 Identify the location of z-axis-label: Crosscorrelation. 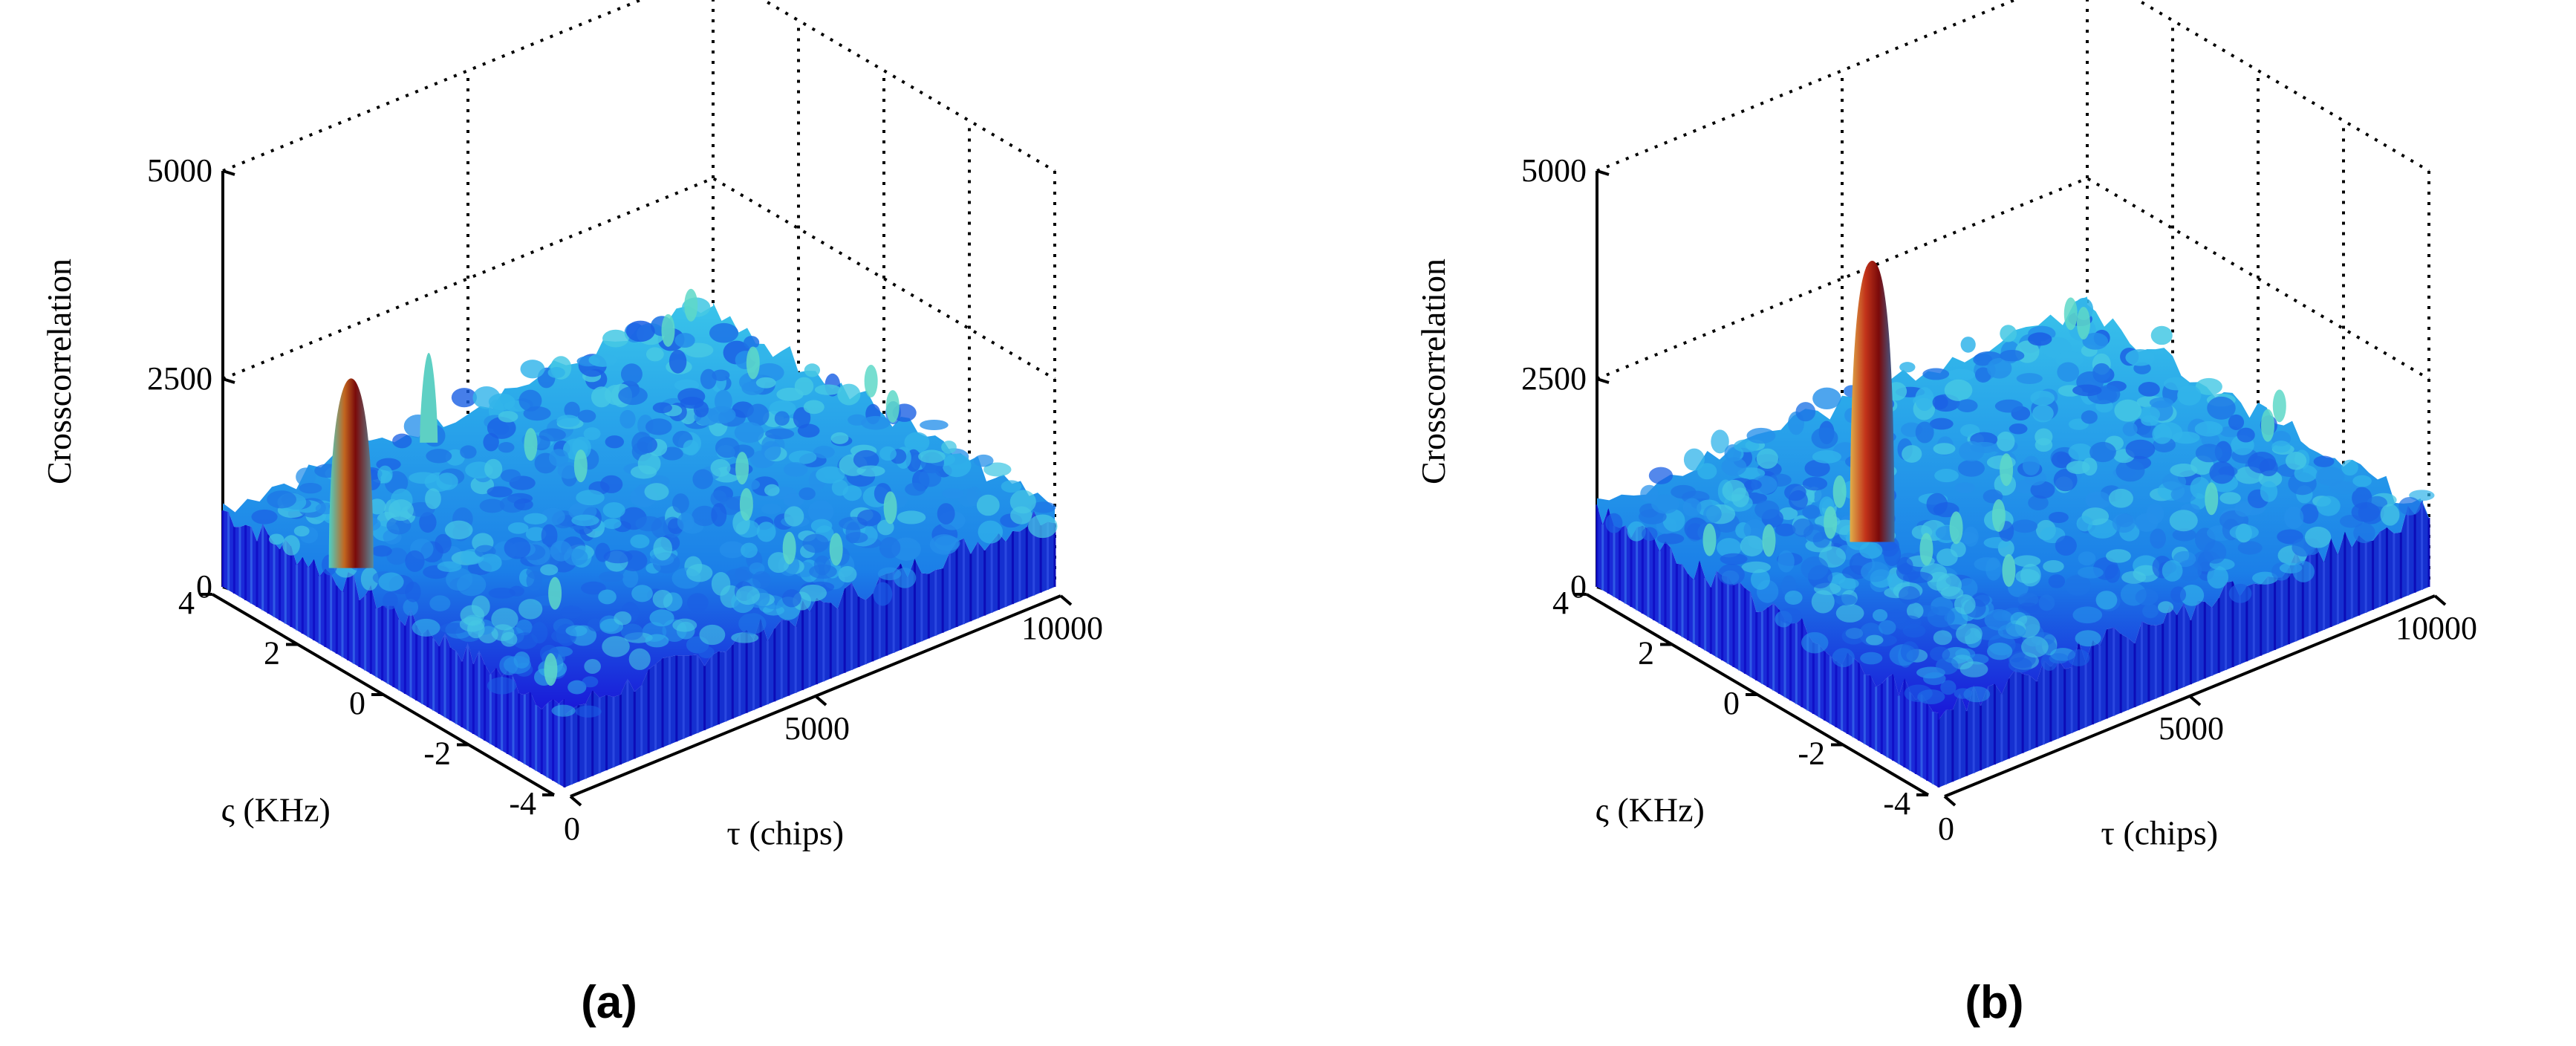
(59, 371).